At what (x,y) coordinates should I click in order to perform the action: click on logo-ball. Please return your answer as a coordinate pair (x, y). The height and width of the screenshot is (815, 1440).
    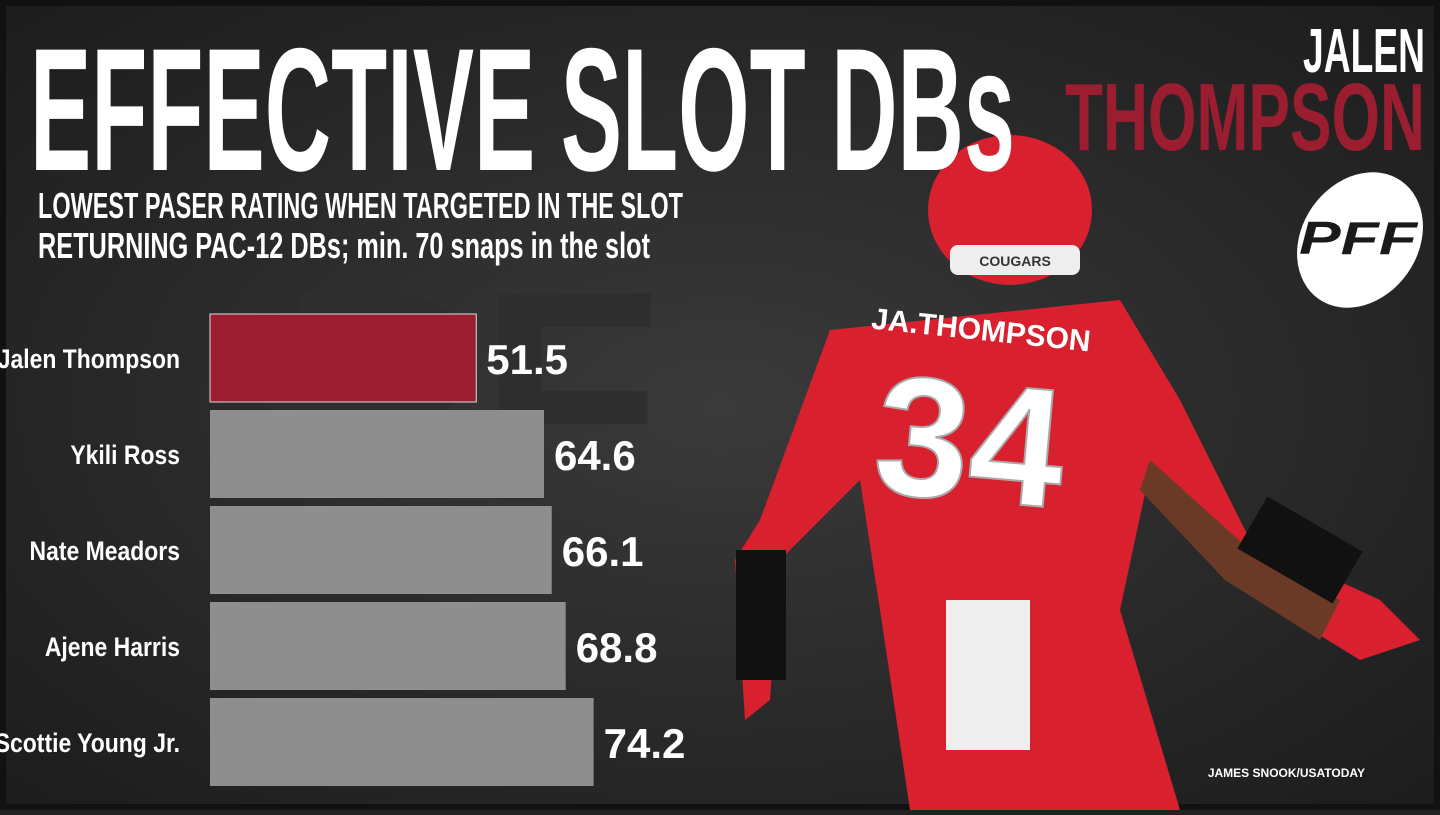
    Looking at the image, I should click on (1360, 240).